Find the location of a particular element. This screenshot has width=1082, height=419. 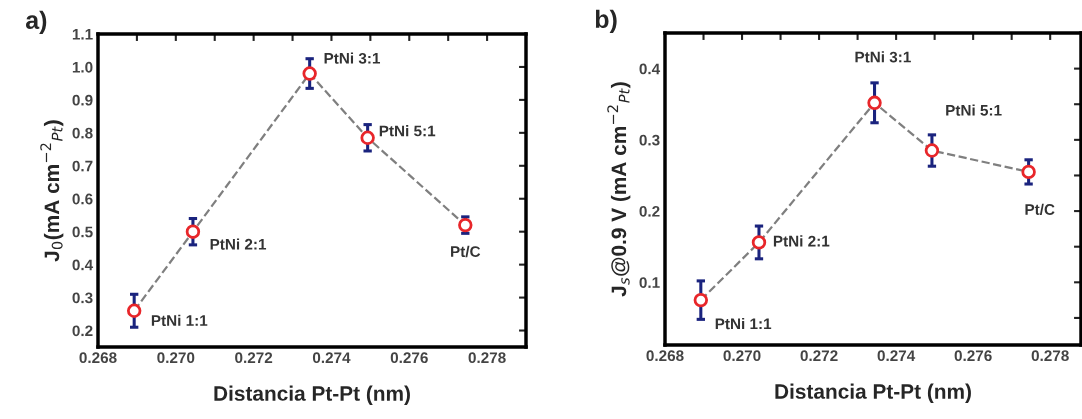

y-tick-label: 0.1 is located at coordinates (649, 282).